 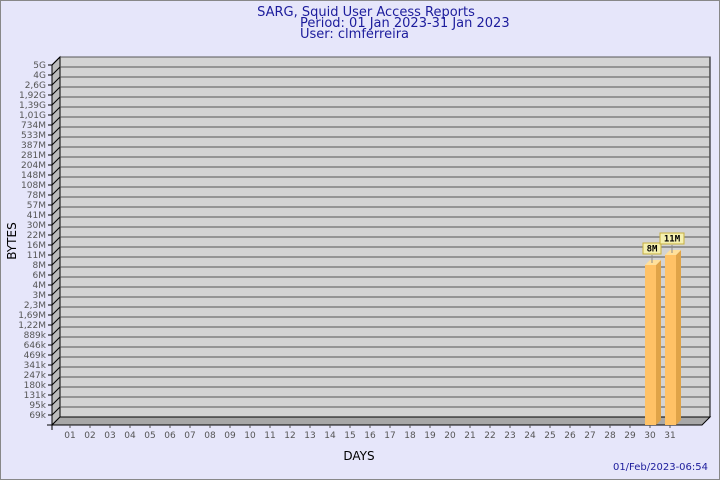 I want to click on x-tick-label: 31, so click(x=669, y=436).